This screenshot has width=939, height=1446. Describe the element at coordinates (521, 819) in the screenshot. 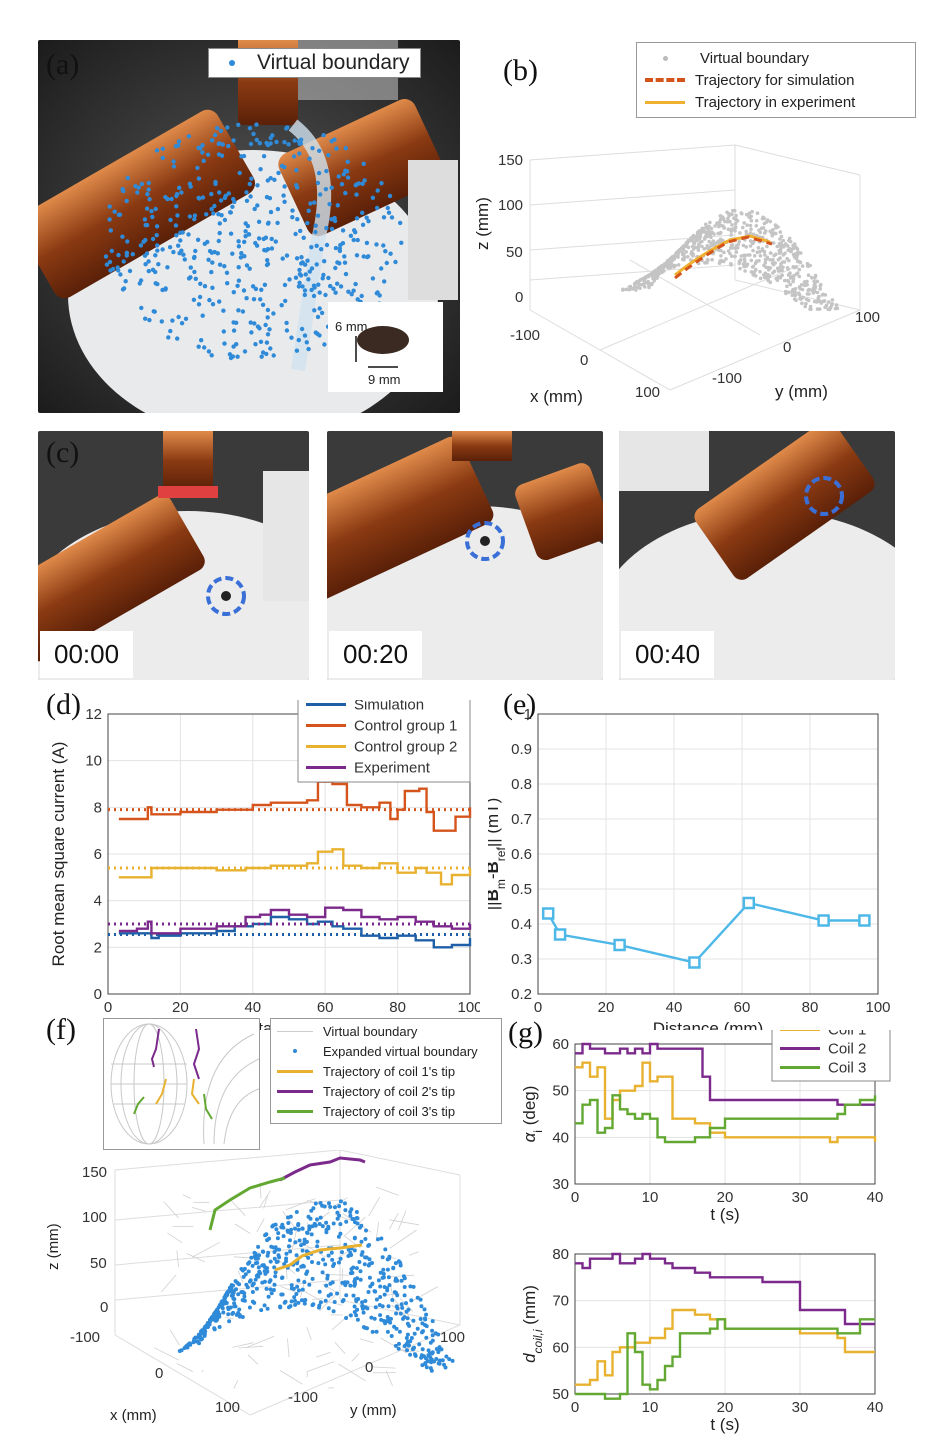

I see `y-tick-label: 0.7` at that location.